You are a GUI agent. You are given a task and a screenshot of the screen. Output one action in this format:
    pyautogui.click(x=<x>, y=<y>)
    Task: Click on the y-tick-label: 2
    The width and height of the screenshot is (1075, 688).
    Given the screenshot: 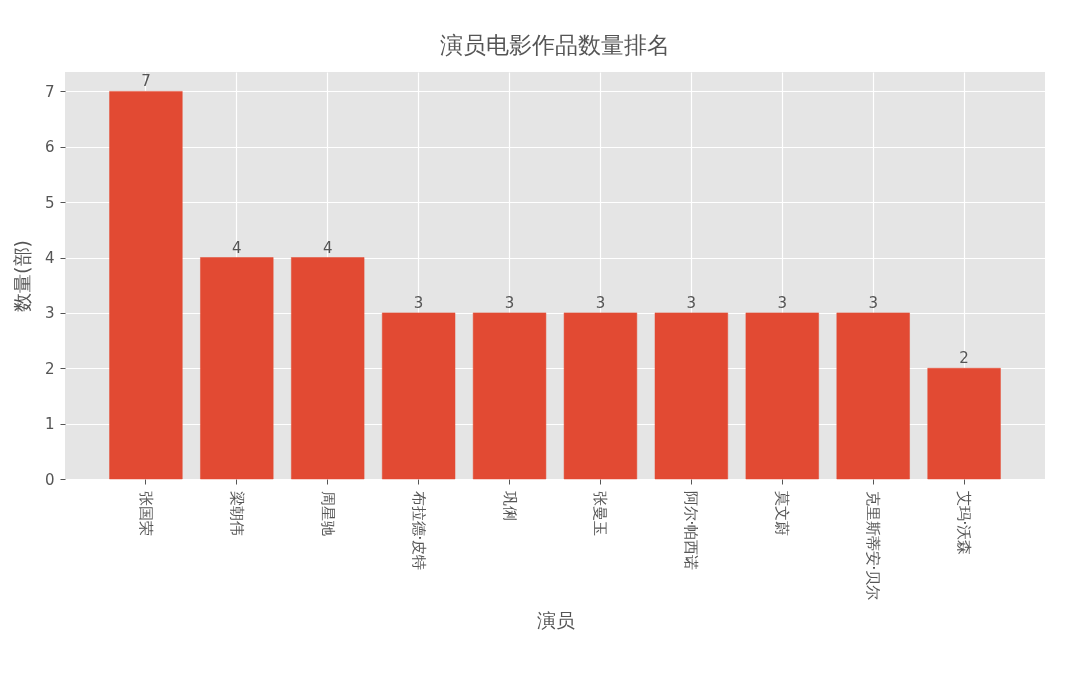 What is the action you would take?
    pyautogui.click(x=49, y=368)
    